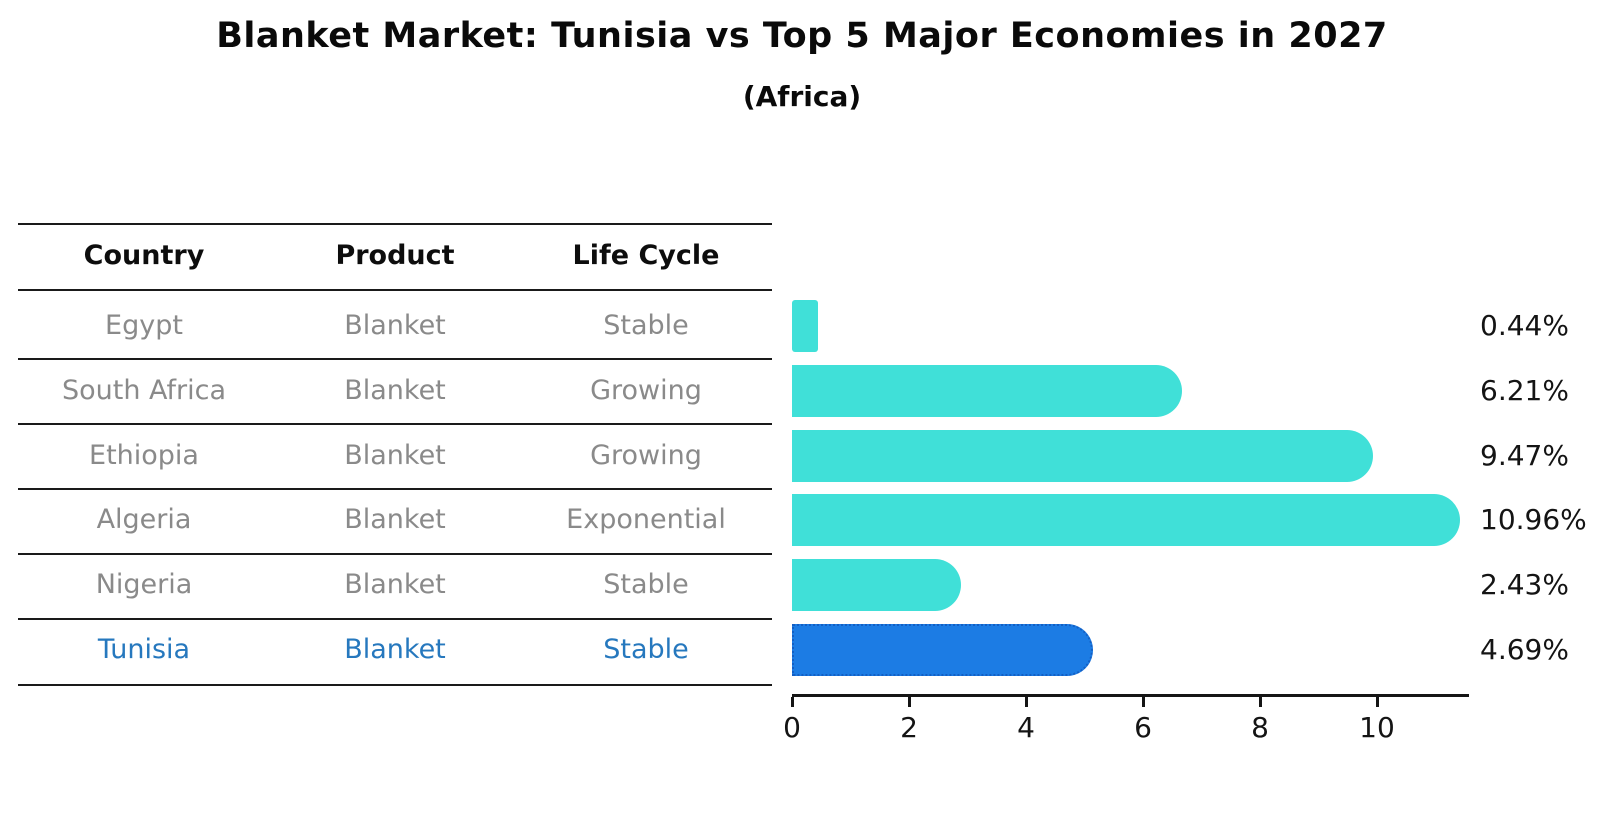 This screenshot has height=823, width=1604. What do you see at coordinates (144, 325) in the screenshot?
I see `cell-country: Egypt` at bounding box center [144, 325].